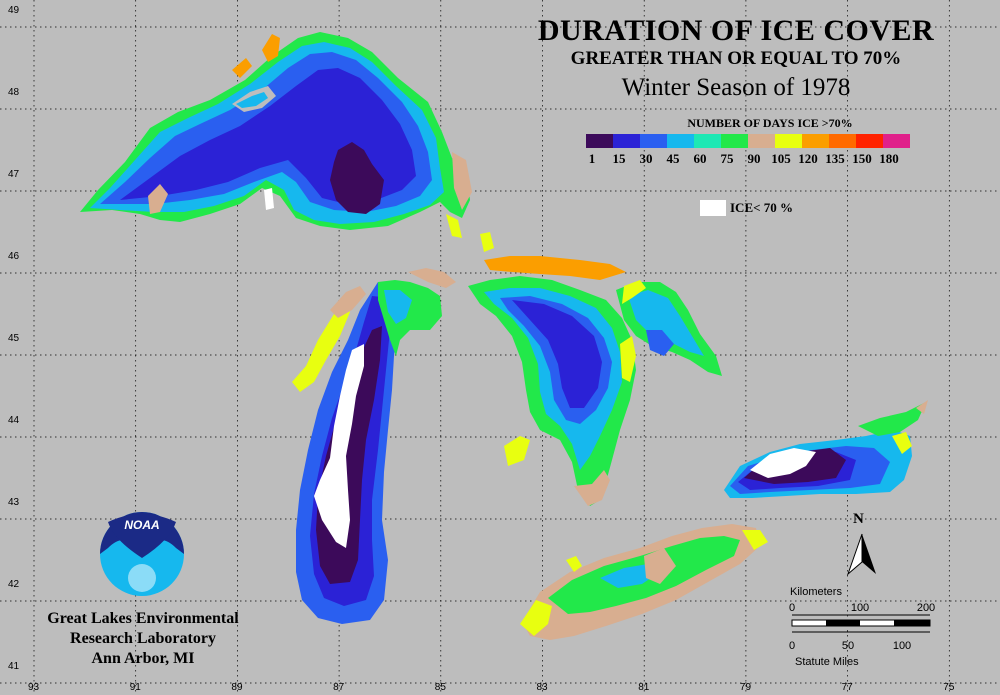  Describe the element at coordinates (14, 174) in the screenshot. I see `latitude-label-47: 47` at that location.